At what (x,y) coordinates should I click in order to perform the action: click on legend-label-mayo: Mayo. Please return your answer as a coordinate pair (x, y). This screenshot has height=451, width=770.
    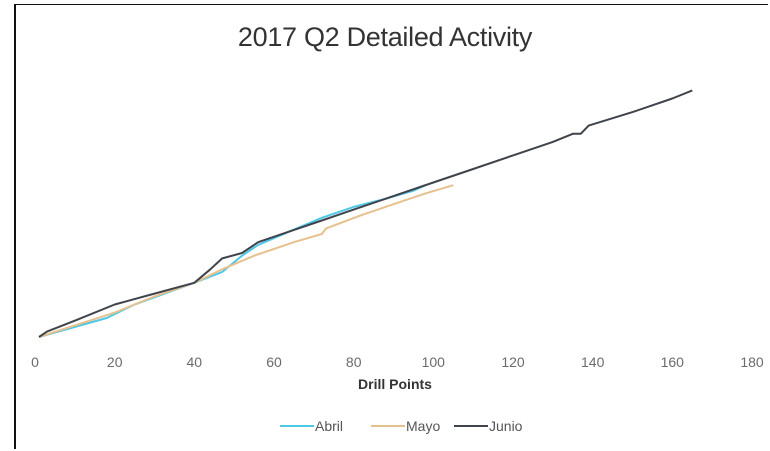
    Looking at the image, I should click on (423, 426).